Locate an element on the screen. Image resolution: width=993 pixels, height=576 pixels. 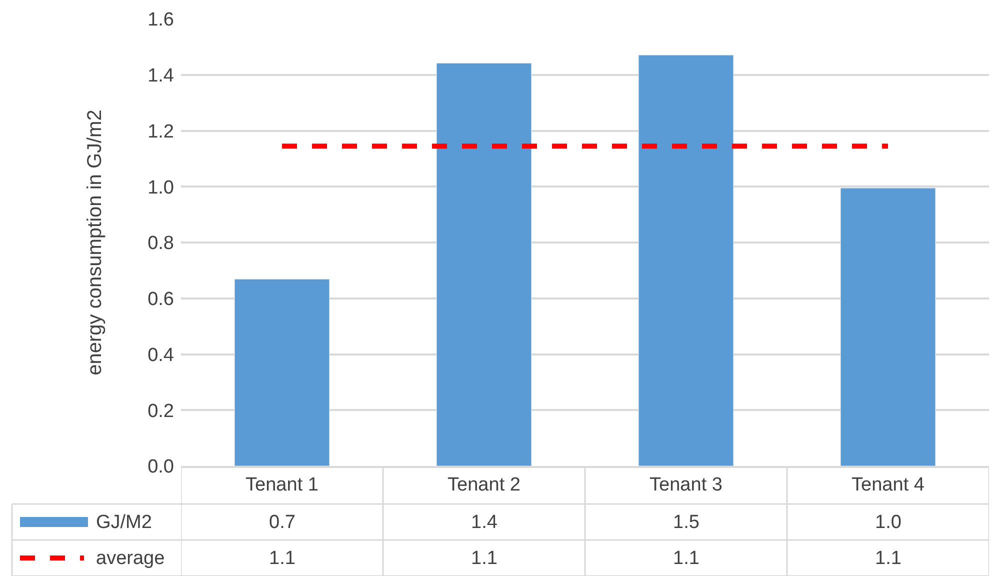
legend-label: average is located at coordinates (130, 558).